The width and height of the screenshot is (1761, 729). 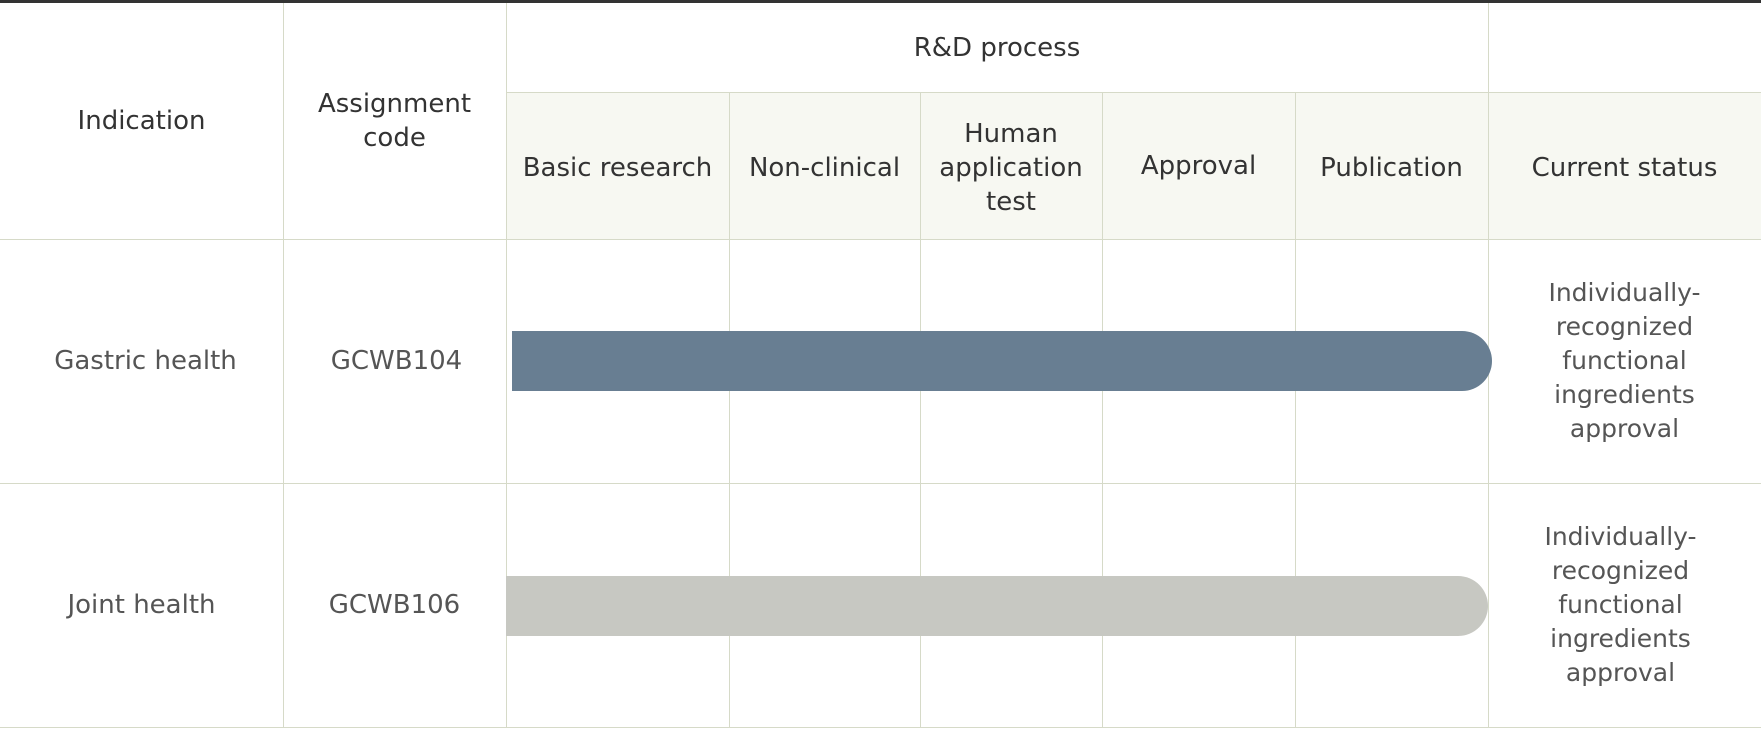 What do you see at coordinates (394, 605) in the screenshot?
I see `table-row-2-code: GCWB106` at bounding box center [394, 605].